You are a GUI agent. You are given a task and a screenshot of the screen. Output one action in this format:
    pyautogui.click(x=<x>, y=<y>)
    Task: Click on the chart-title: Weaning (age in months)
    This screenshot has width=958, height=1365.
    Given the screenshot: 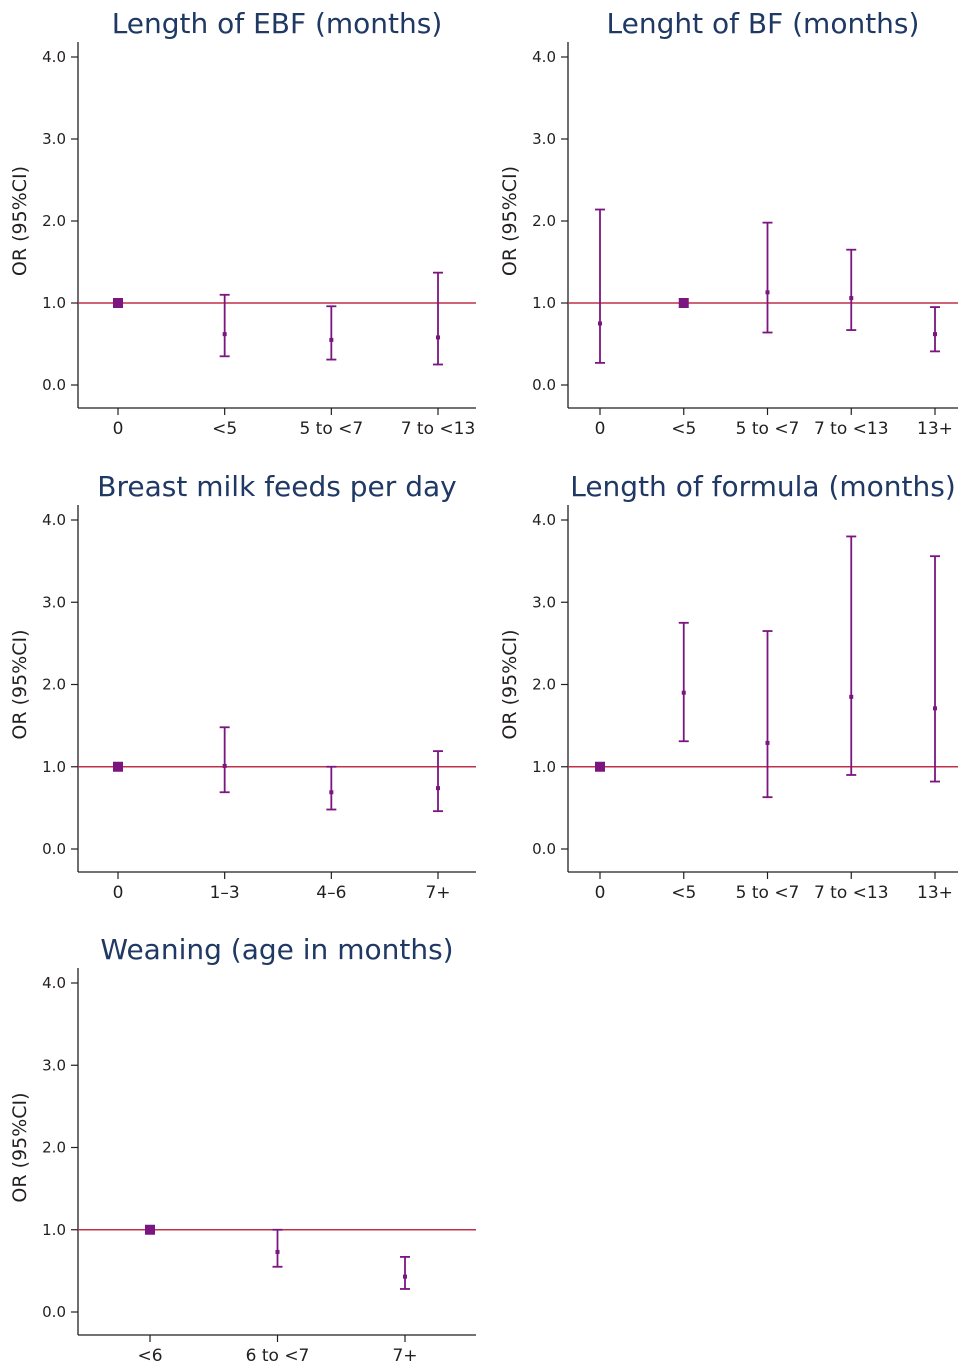 What is the action you would take?
    pyautogui.click(x=276, y=949)
    